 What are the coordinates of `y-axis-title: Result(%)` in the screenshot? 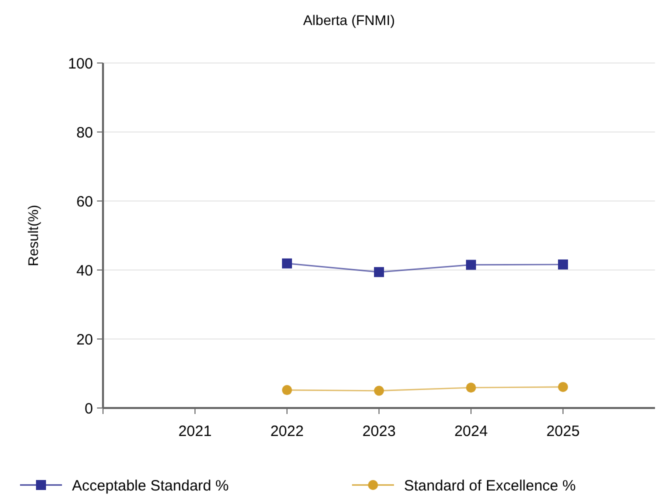 It's located at (33, 235).